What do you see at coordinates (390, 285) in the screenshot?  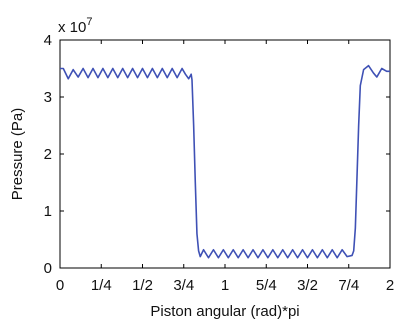 I see `x-tick-label: 2` at bounding box center [390, 285].